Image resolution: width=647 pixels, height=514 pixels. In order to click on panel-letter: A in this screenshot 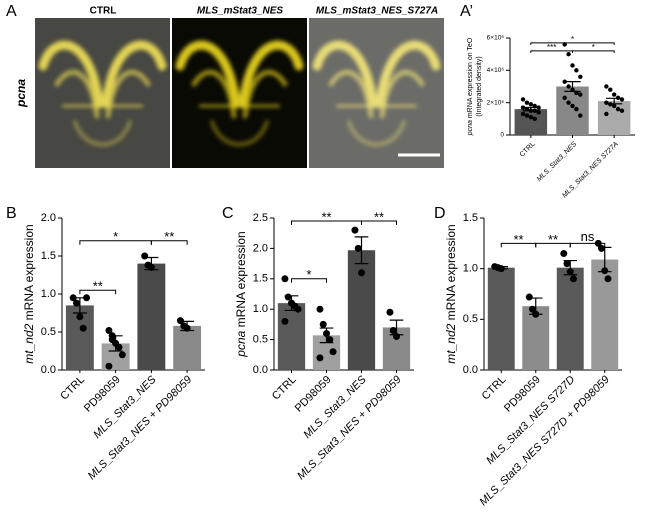, I will do `click(11, 11)`.